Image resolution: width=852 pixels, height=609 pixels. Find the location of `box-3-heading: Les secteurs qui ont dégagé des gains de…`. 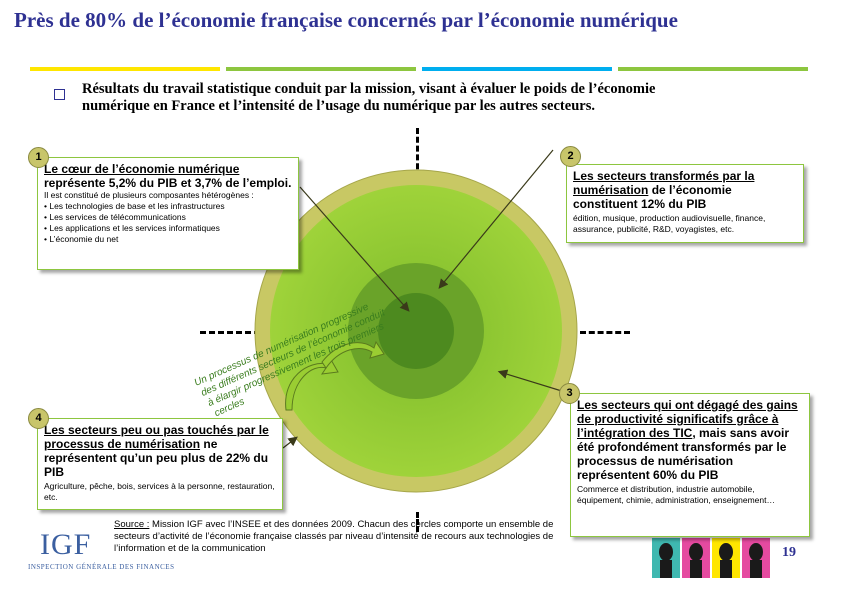

box-3-heading: Les secteurs qui ont dégagé des gains de… is located at coordinates (690, 440).